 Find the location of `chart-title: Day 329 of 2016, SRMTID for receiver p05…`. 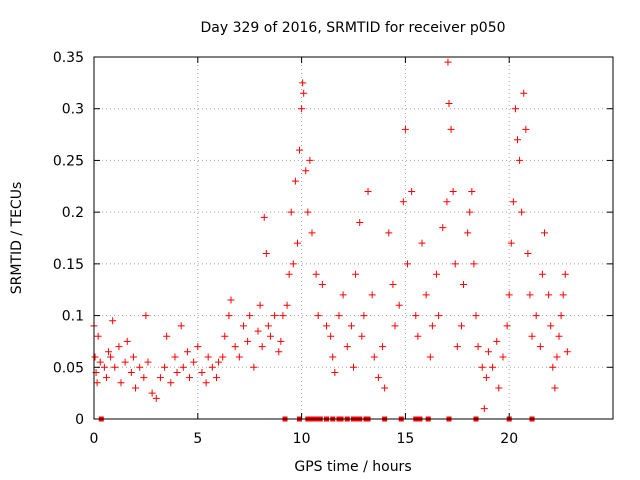

chart-title: Day 329 of 2016, SRMTID for receiver p05… is located at coordinates (352, 28).